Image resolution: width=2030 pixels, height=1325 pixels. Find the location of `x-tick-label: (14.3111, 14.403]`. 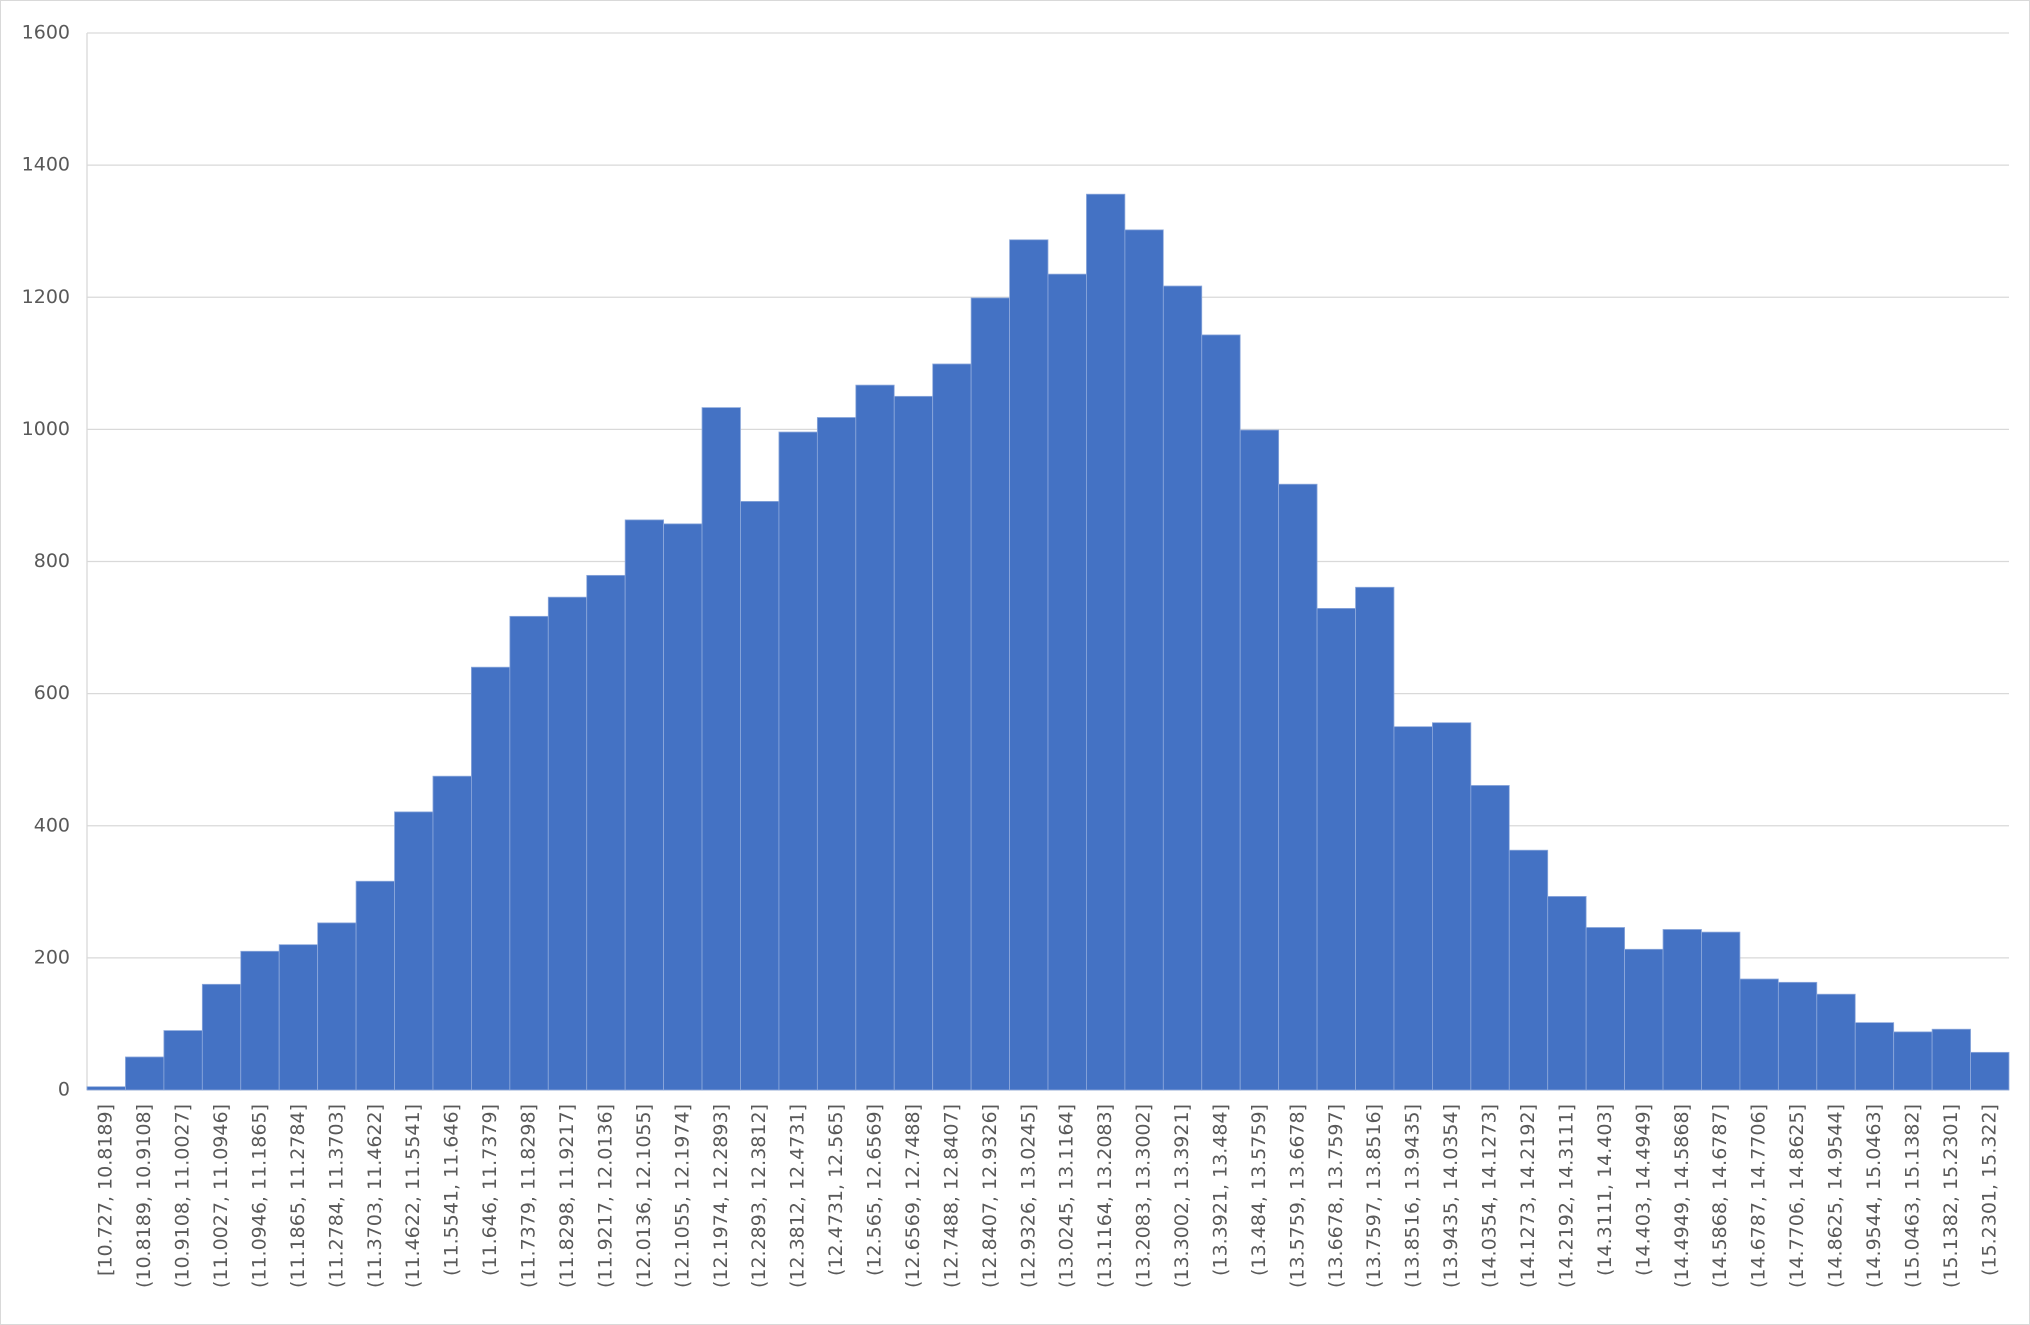

x-tick-label: (14.3111, 14.403] is located at coordinates (1605, 1190).